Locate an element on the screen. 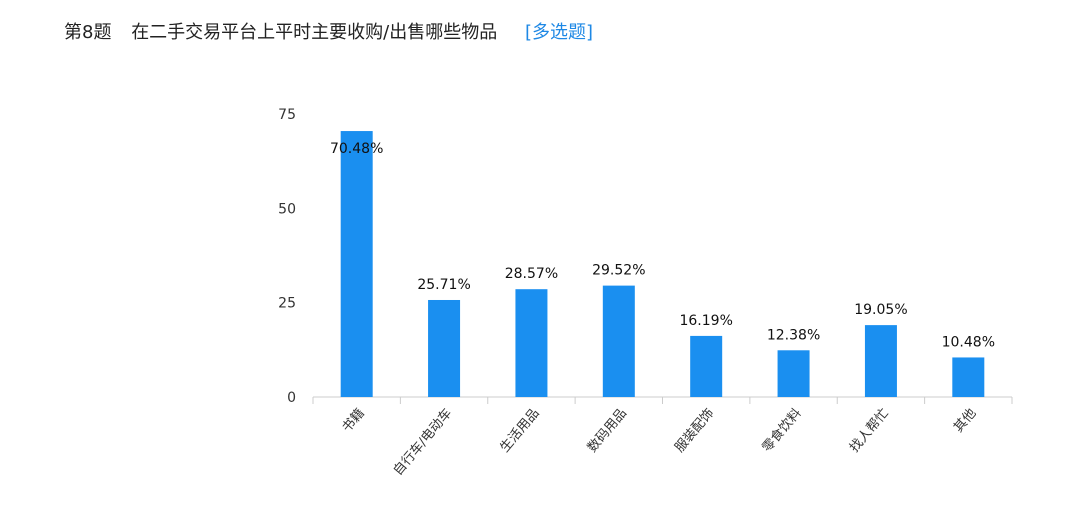 Image resolution: width=1079 pixels, height=523 pixels. data-label: 10.48% is located at coordinates (968, 342).